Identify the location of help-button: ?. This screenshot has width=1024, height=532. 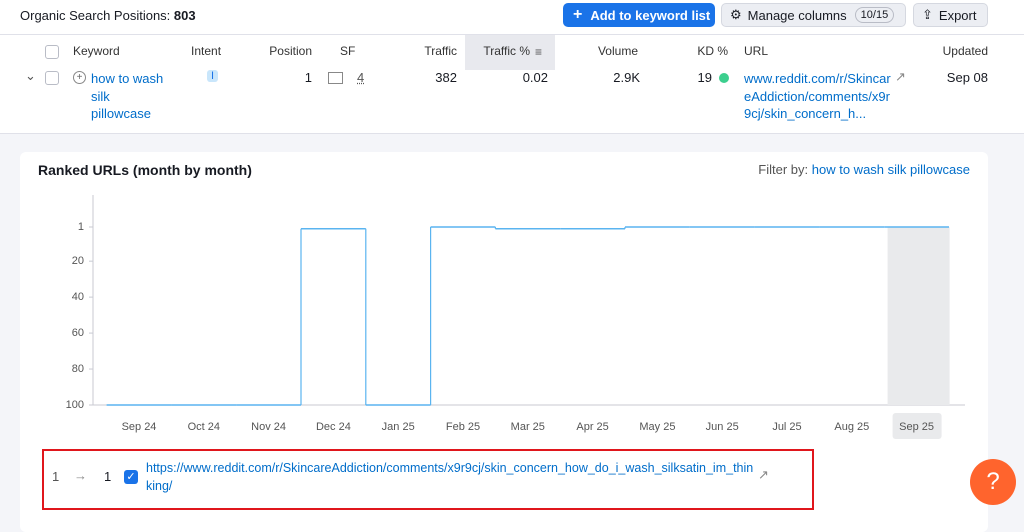
(993, 482).